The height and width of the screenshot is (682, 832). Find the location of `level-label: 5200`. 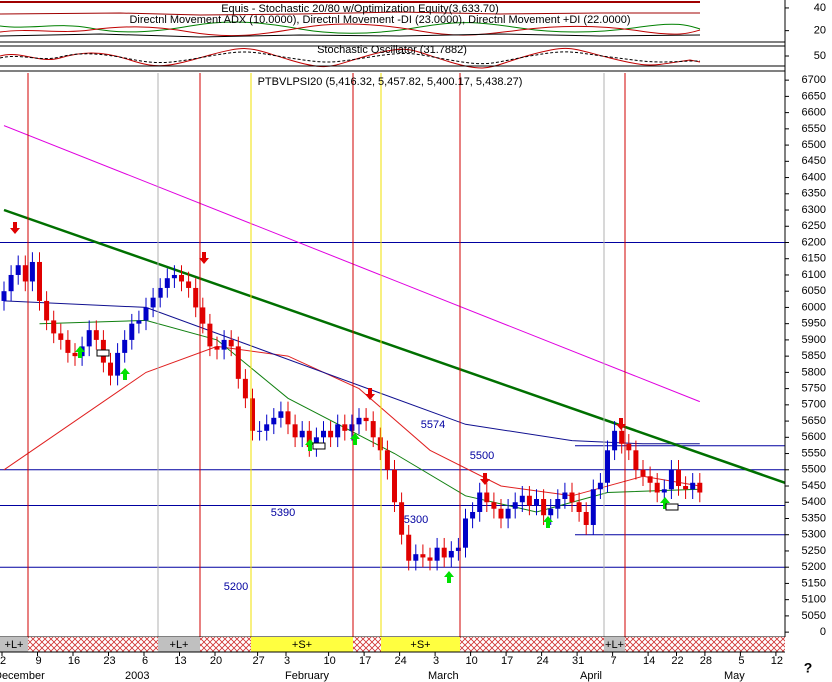

level-label: 5200 is located at coordinates (236, 587).